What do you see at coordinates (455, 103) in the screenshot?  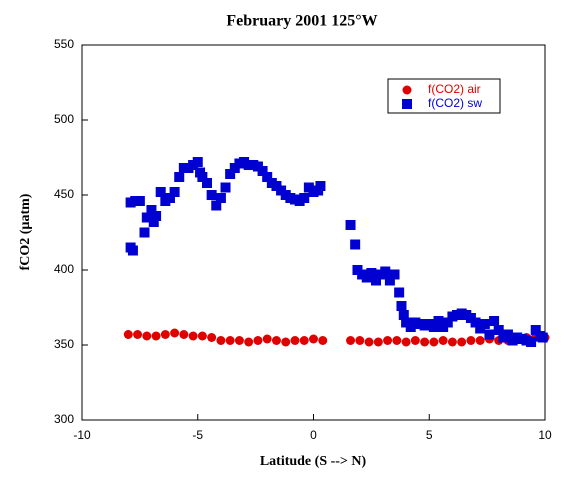 I see `legend-label: f(CO2) sw` at bounding box center [455, 103].